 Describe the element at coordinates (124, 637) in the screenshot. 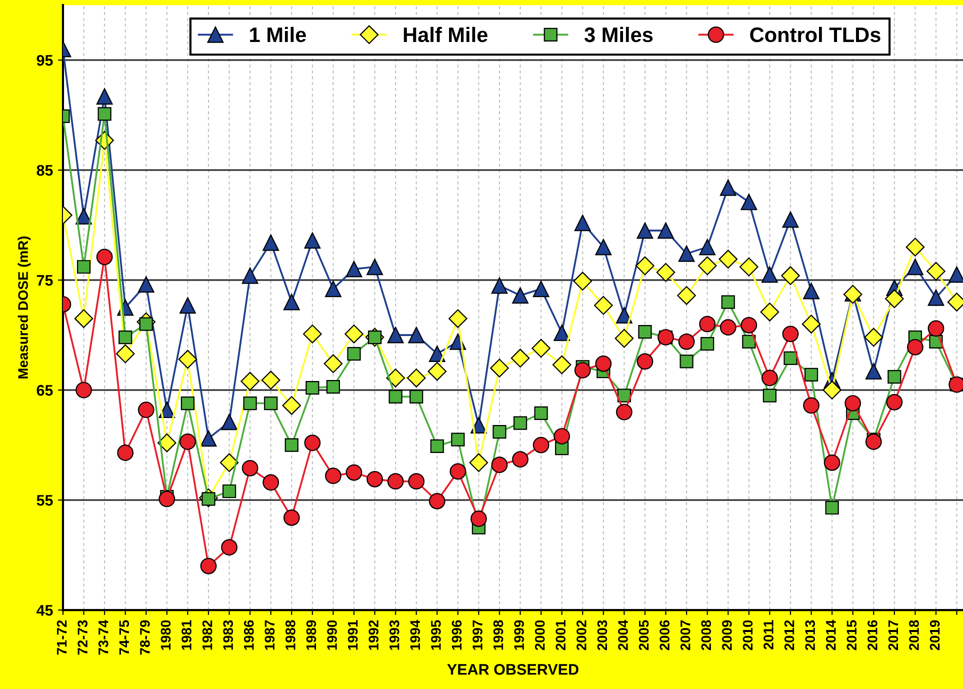

I see `x-tick-label: 74-75` at that location.